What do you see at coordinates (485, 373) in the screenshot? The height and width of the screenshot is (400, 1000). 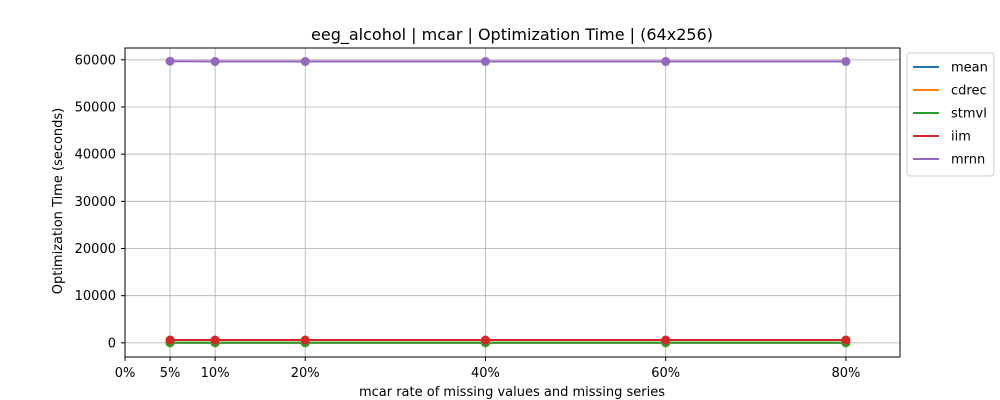 I see `x-tick-label: 40%` at bounding box center [485, 373].